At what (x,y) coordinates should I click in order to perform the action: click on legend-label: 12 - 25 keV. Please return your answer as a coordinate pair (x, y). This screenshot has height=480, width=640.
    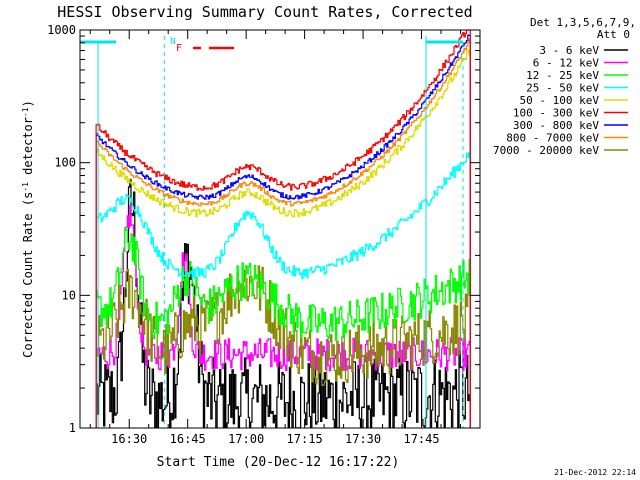
    Looking at the image, I should click on (562, 75).